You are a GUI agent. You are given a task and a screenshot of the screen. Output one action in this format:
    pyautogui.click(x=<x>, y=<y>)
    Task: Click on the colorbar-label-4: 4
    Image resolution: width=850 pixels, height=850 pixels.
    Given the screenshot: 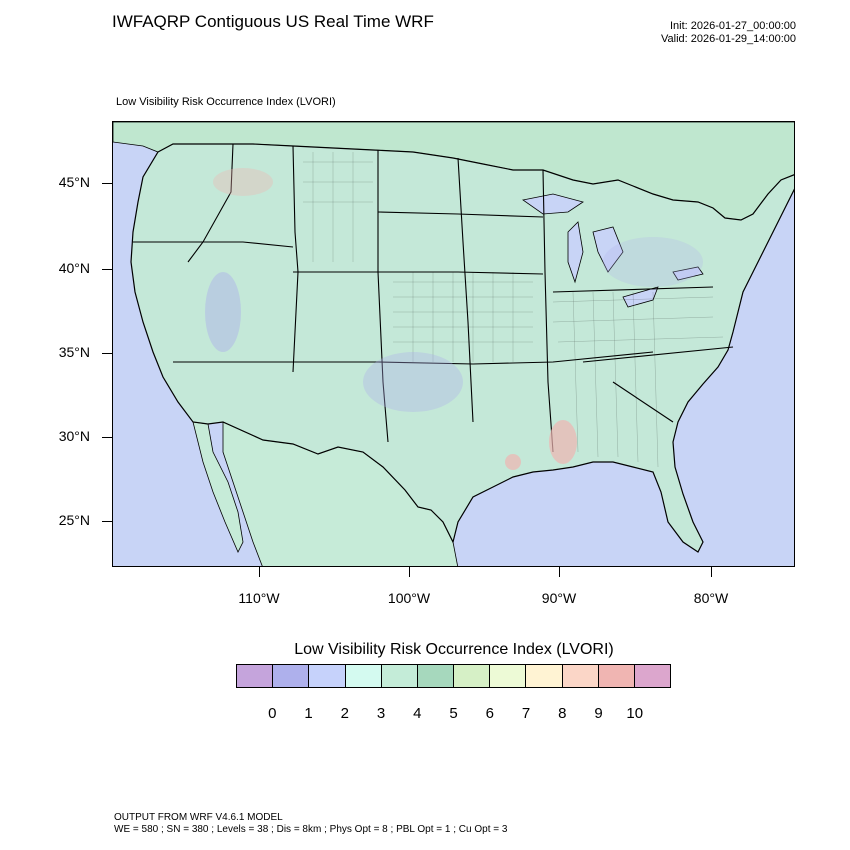 What is the action you would take?
    pyautogui.click(x=417, y=713)
    